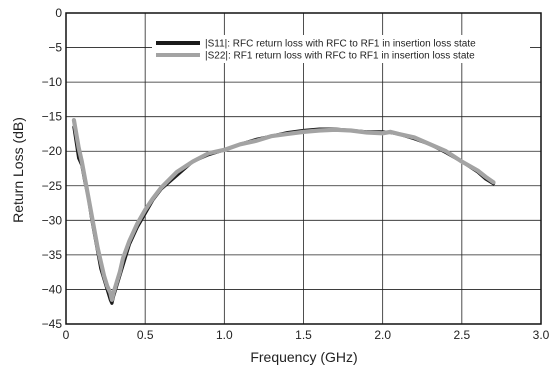 The width and height of the screenshot is (553, 368). Describe the element at coordinates (52, 82) in the screenshot. I see `y-tick-label: −10` at that location.